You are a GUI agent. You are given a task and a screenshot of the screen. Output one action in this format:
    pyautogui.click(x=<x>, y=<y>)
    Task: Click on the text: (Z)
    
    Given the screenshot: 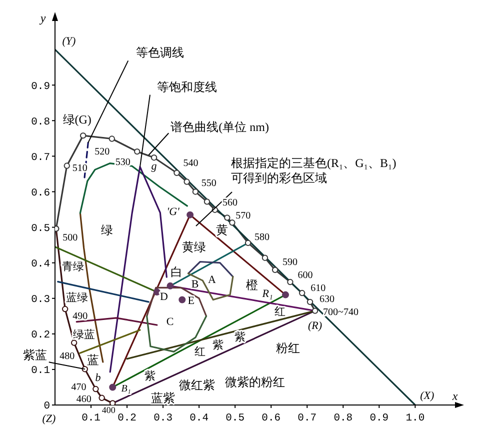 What is the action you would take?
    pyautogui.click(x=49, y=419)
    